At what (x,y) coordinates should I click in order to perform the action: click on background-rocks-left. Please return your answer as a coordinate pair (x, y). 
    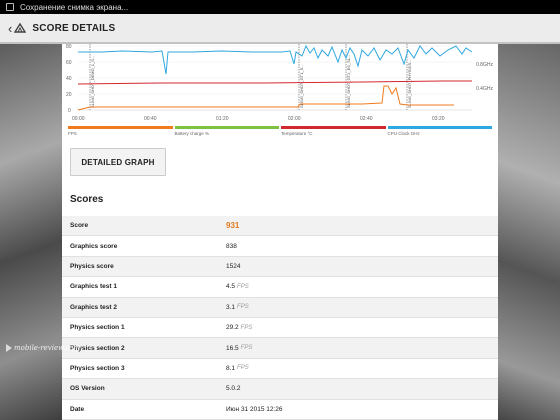
    Looking at the image, I should click on (32, 232).